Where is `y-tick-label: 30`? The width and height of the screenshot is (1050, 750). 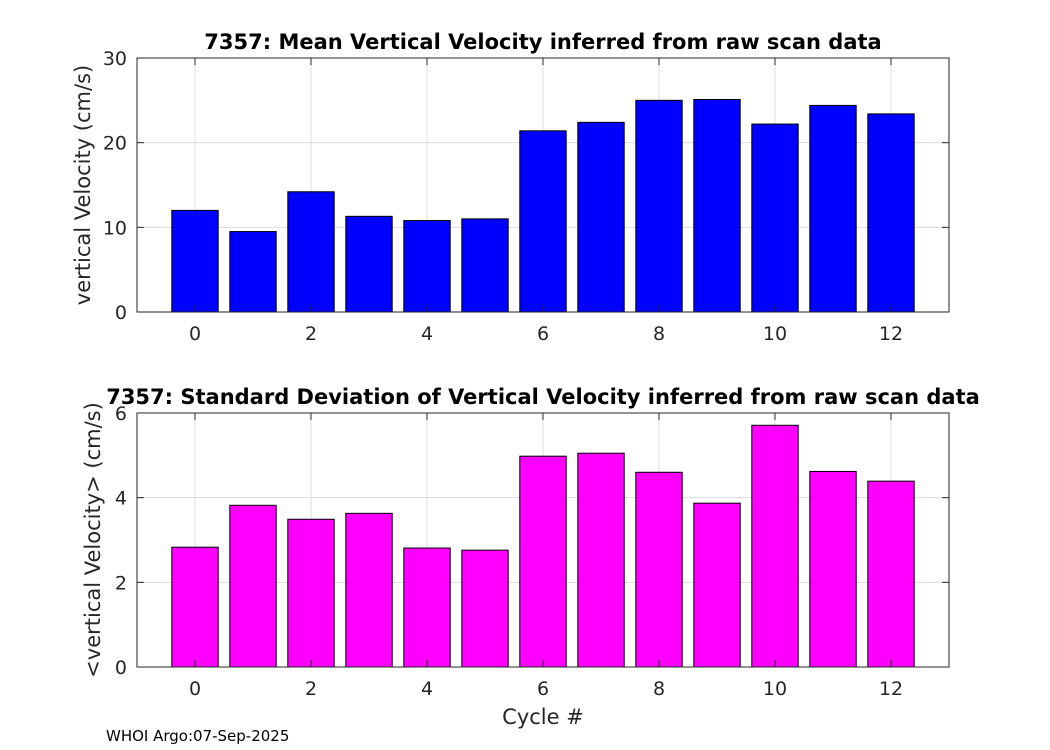
y-tick-label: 30 is located at coordinates (115, 59).